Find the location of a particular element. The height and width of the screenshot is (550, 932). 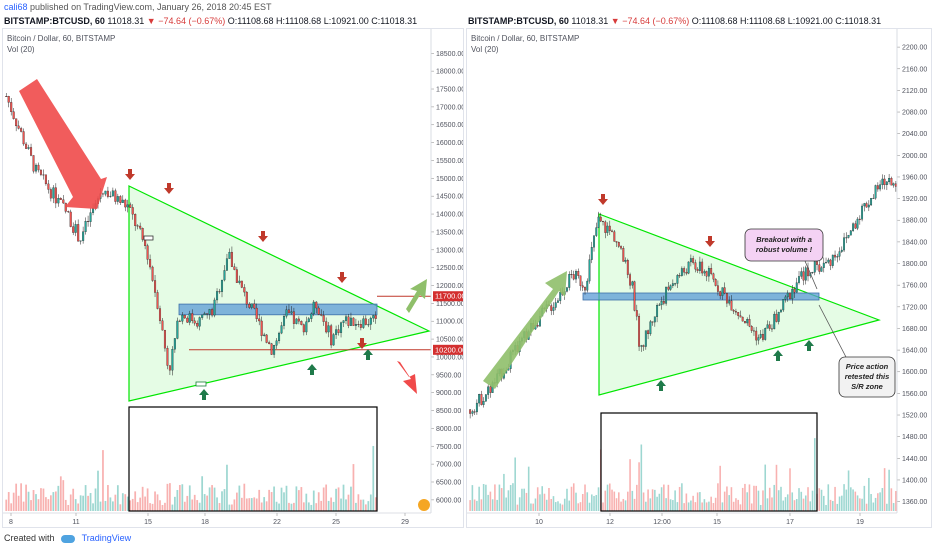

price-tick-label: 16000.00 is located at coordinates (449, 143).